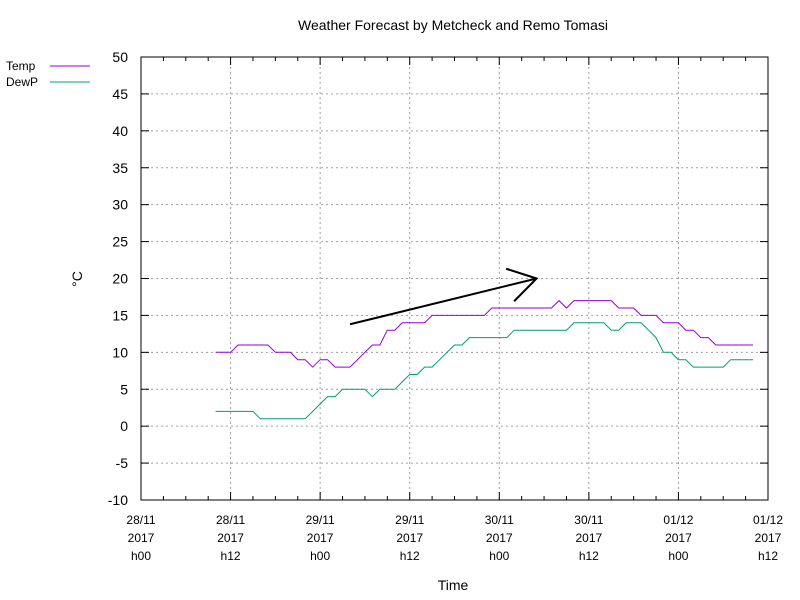 The width and height of the screenshot is (800, 600). Describe the element at coordinates (120, 57) in the screenshot. I see `y-tick-label: 50` at that location.